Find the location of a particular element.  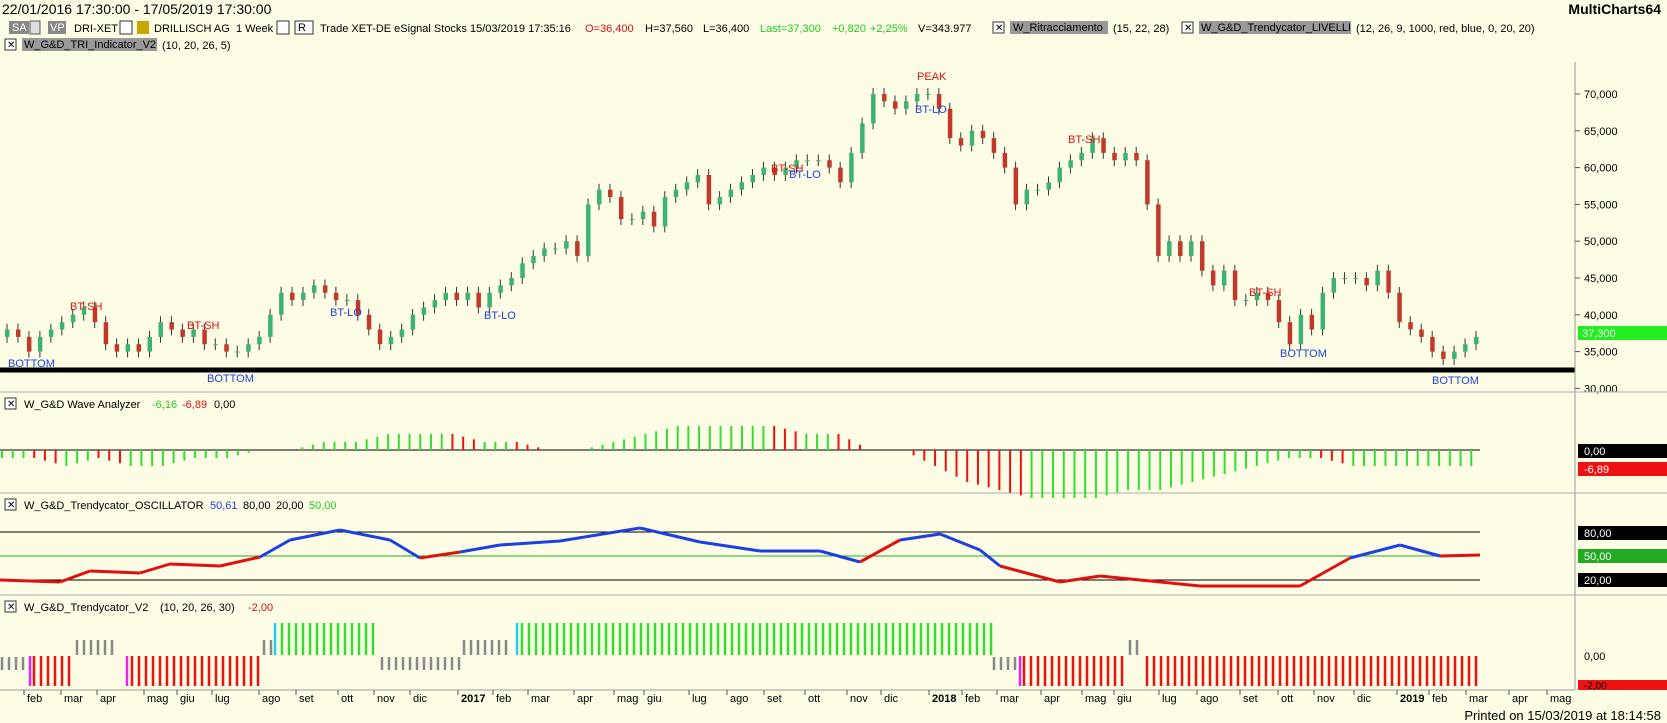

time-tick-label: mar is located at coordinates (73, 699).